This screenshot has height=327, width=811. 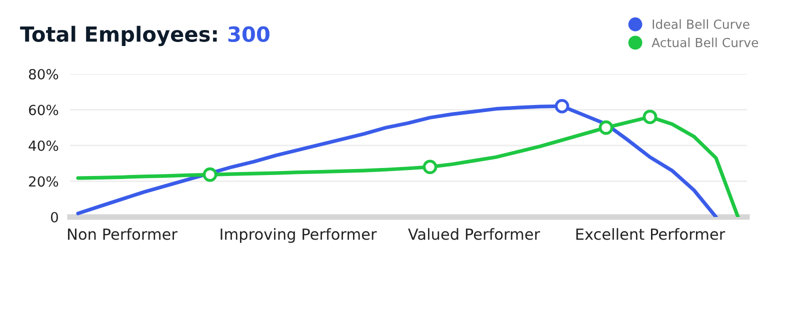 What do you see at coordinates (43, 110) in the screenshot?
I see `y-tick-label: 60%` at bounding box center [43, 110].